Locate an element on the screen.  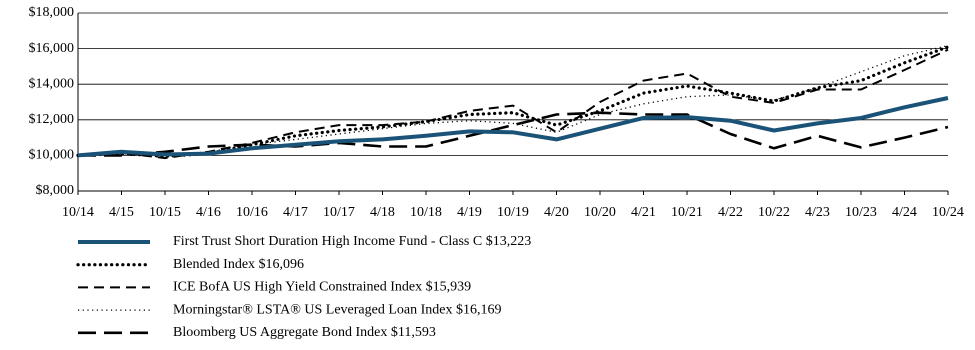
y-tick-label: $12,000 is located at coordinates (52, 119).